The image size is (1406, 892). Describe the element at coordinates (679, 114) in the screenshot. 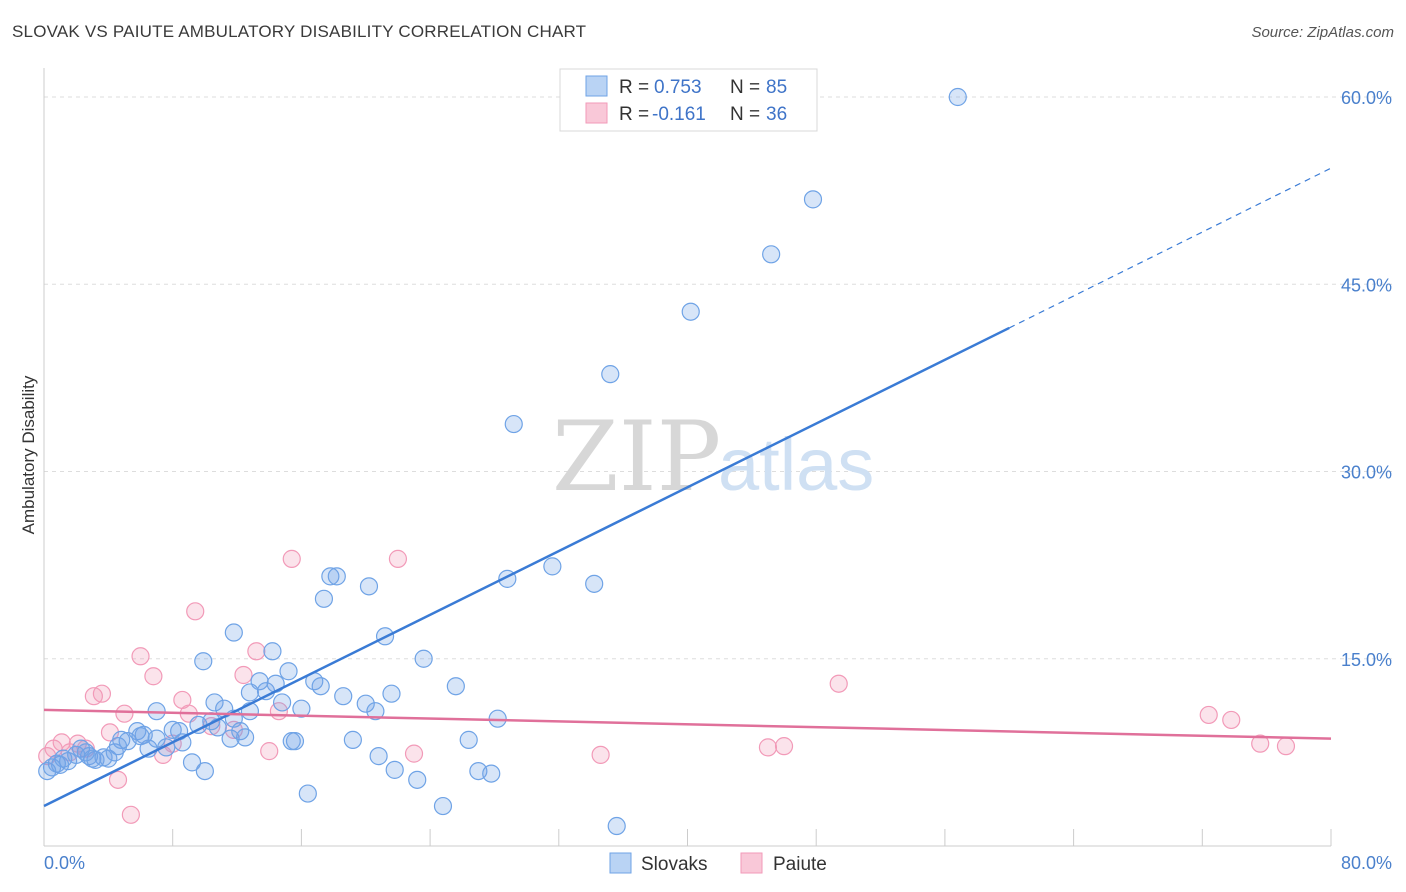

I see `legend-r-value-paiute: -0.161` at that location.